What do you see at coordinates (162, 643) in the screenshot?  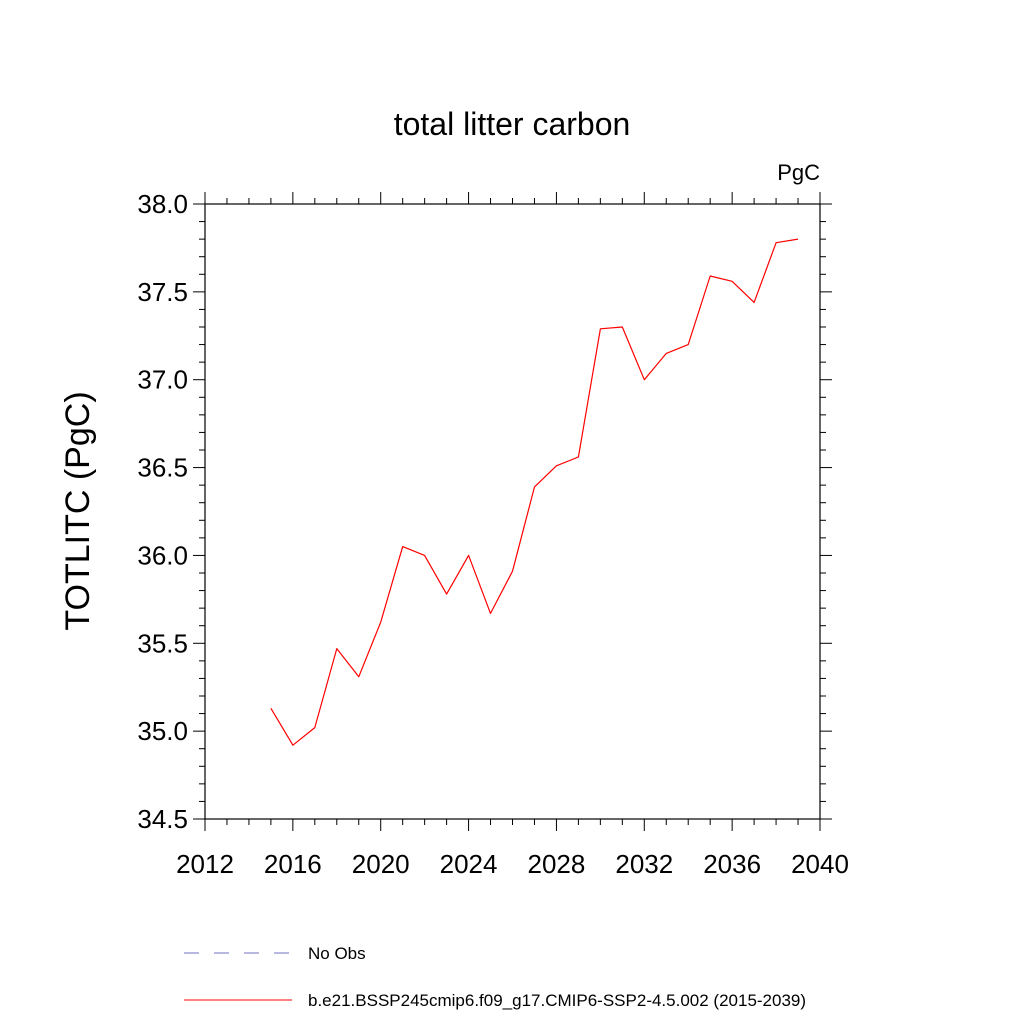 I see `y-tick-label: 35.5` at bounding box center [162, 643].